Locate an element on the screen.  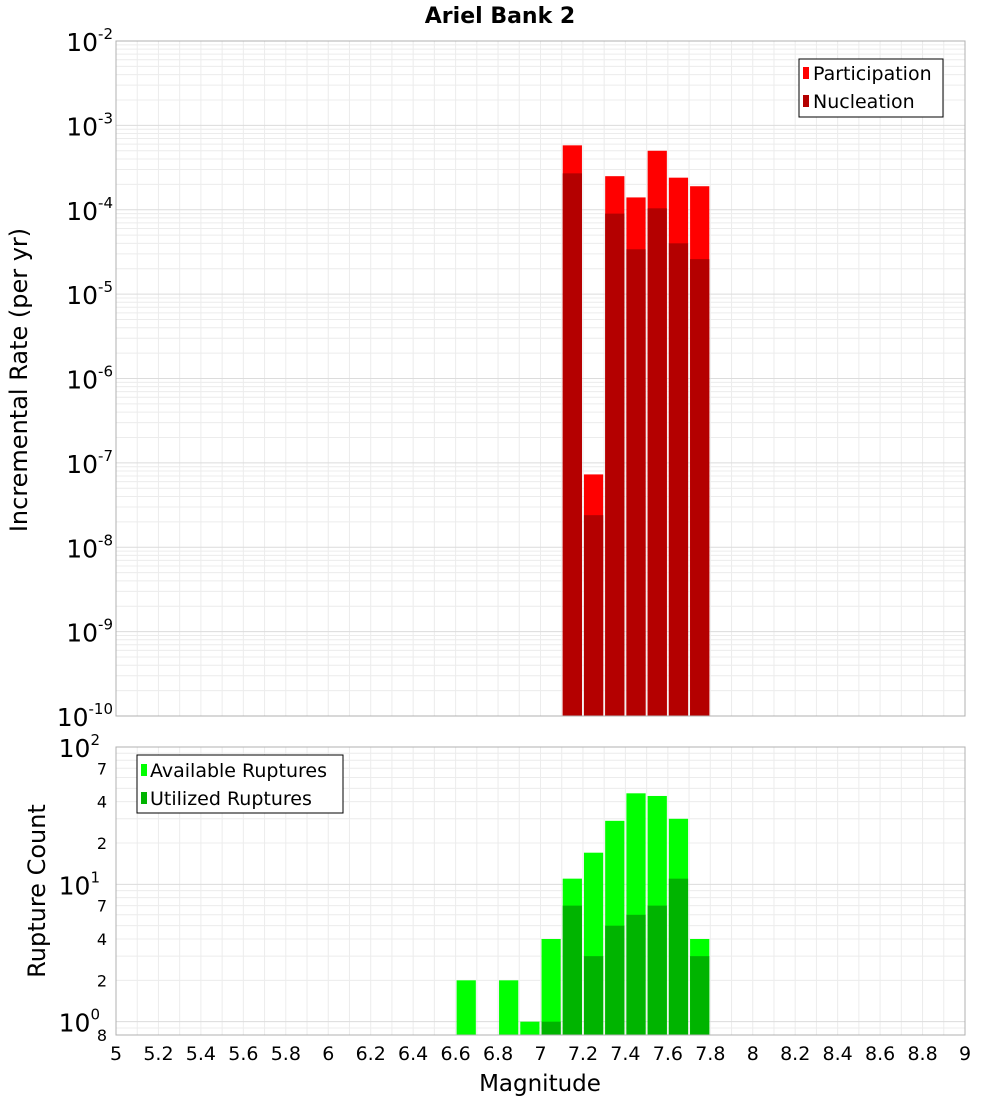
nucleation-bar-7.3 is located at coordinates (615, 465).